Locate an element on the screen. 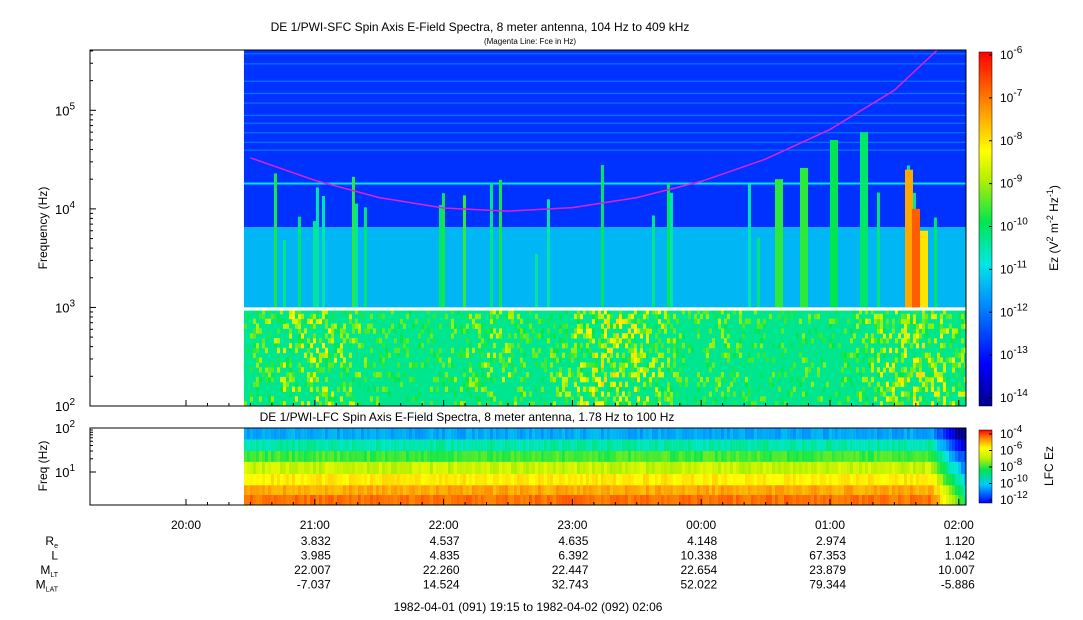 The image size is (1083, 620). top-colorbar-tick-label: 10⁻⁹ is located at coordinates (1011, 182).